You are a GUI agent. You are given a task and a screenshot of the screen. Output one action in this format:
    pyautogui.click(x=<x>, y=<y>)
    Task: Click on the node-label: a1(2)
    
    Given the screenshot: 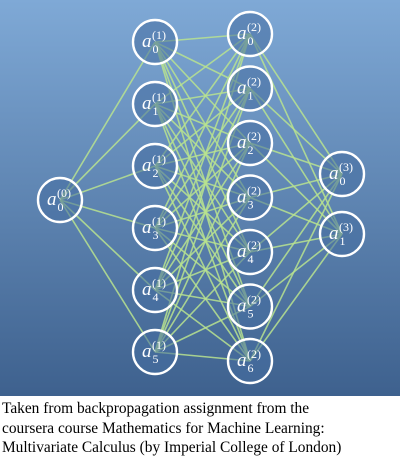 What is the action you would take?
    pyautogui.click(x=249, y=89)
    